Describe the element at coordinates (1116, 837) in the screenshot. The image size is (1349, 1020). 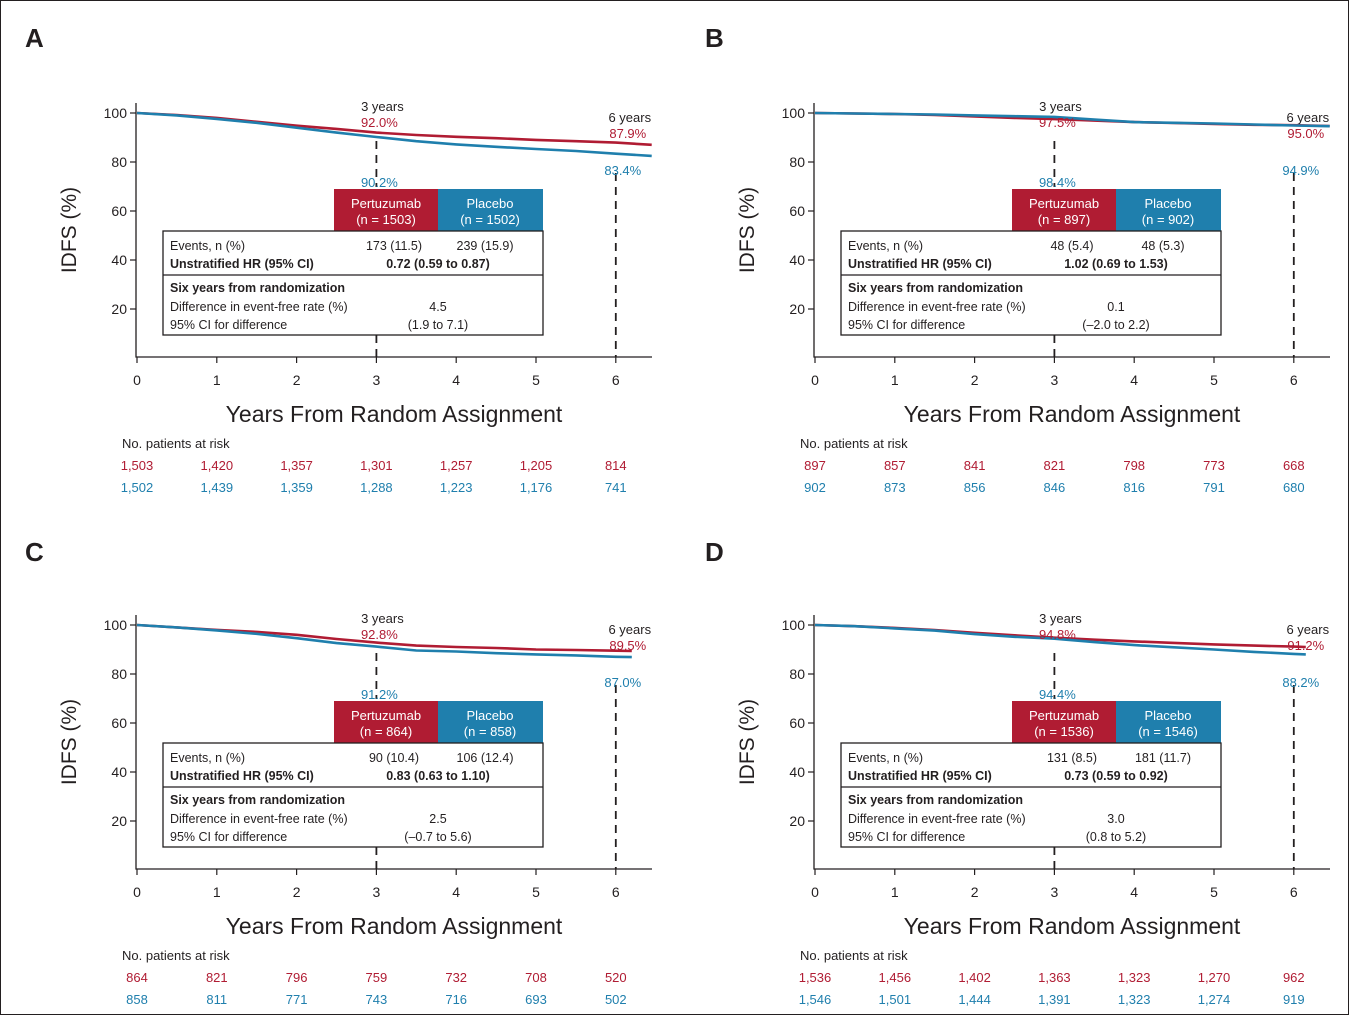
I see `ci-value: (0.8 to 5.2)` at that location.